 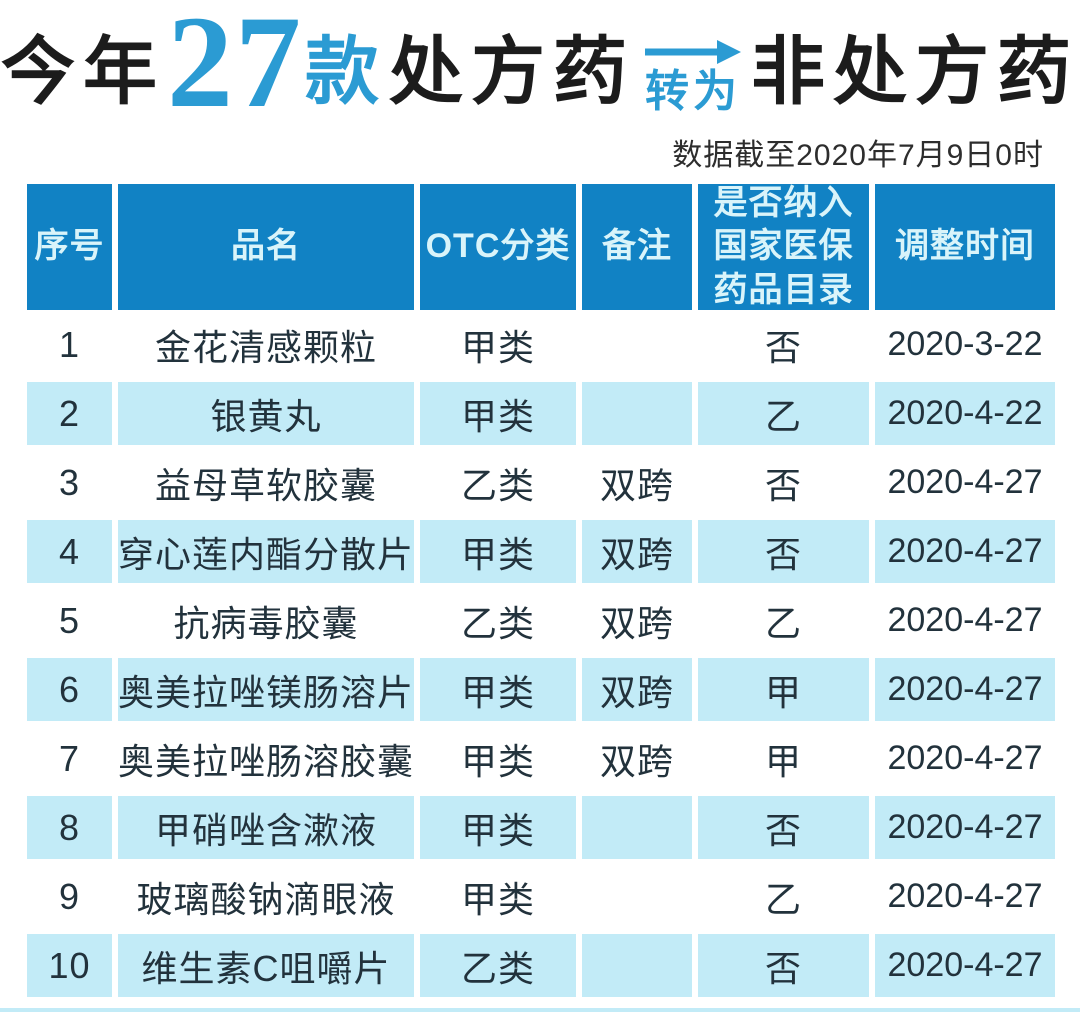 What do you see at coordinates (915, 73) in the screenshot?
I see `title-right-term: 非处方药` at bounding box center [915, 73].